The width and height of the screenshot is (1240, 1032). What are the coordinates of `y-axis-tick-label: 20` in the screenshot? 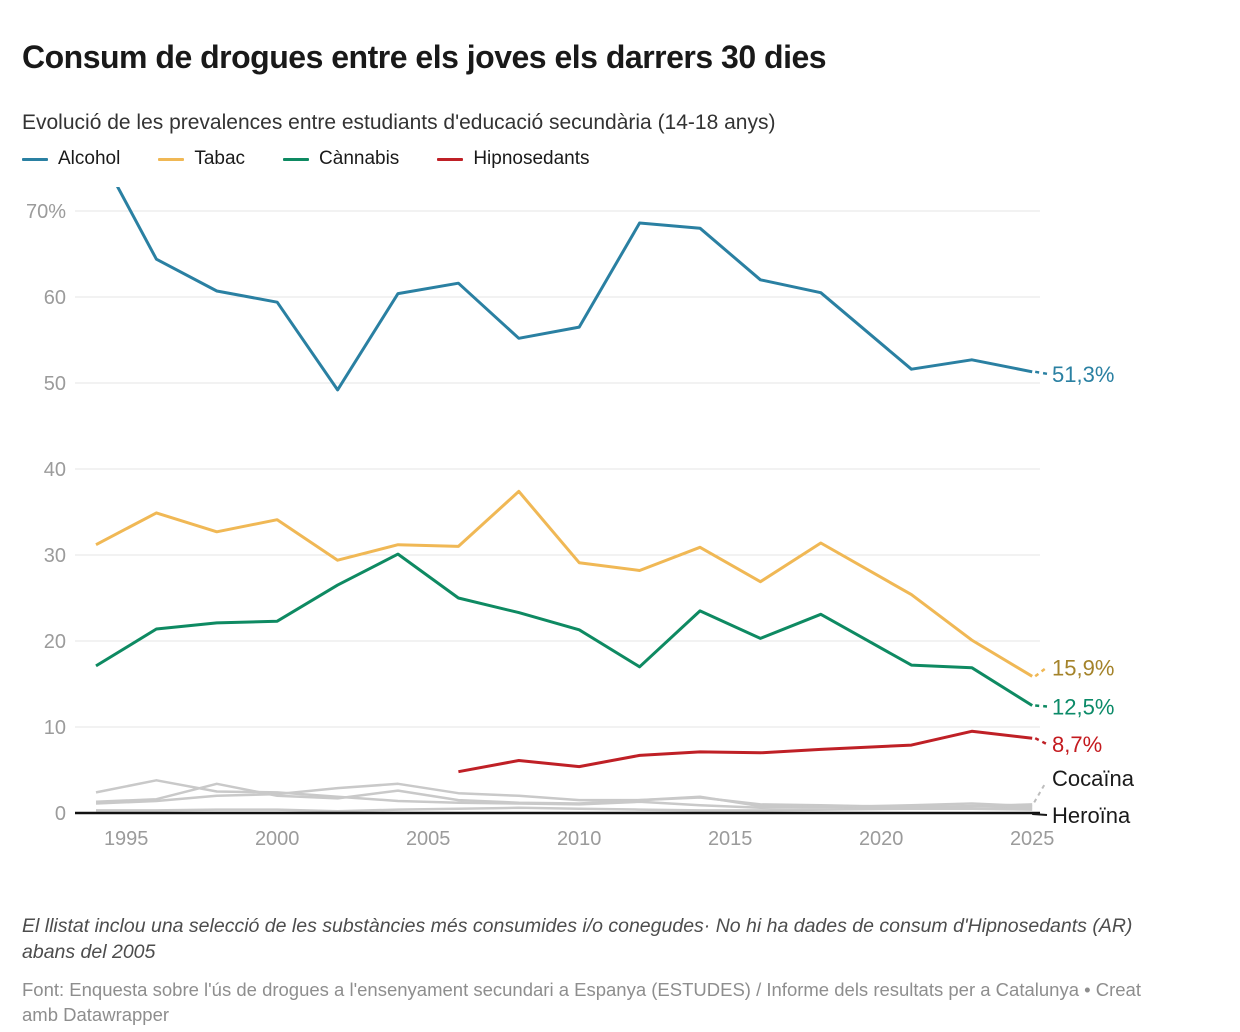 It's located at (55, 642).